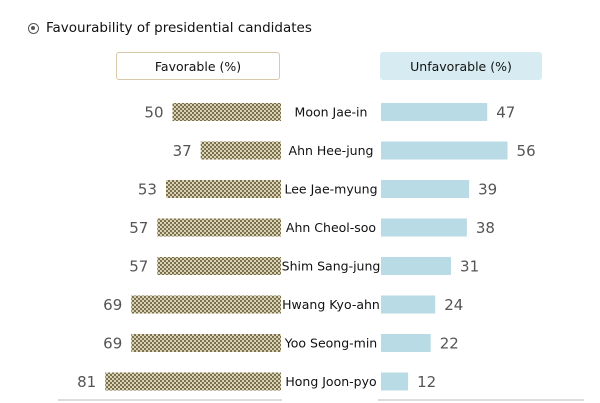 The width and height of the screenshot is (600, 403). Describe the element at coordinates (505, 113) in the screenshot. I see `unfavorable-value-label: 47` at that location.